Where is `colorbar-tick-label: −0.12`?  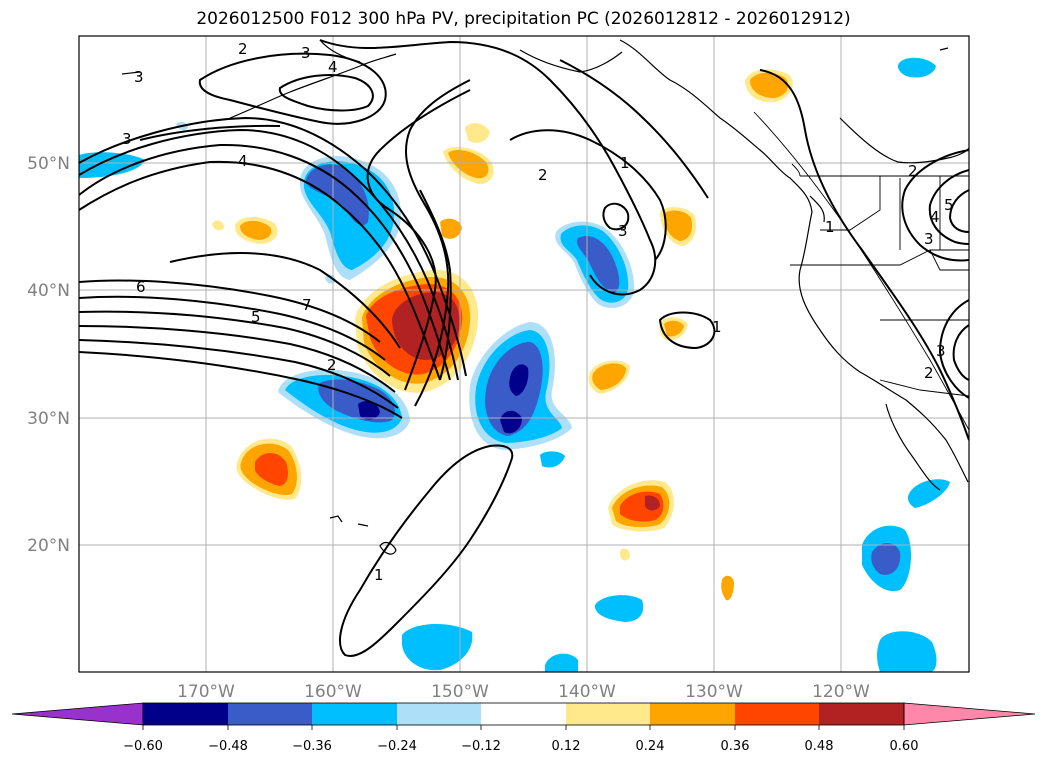
colorbar-tick-label: −0.12 is located at coordinates (481, 746).